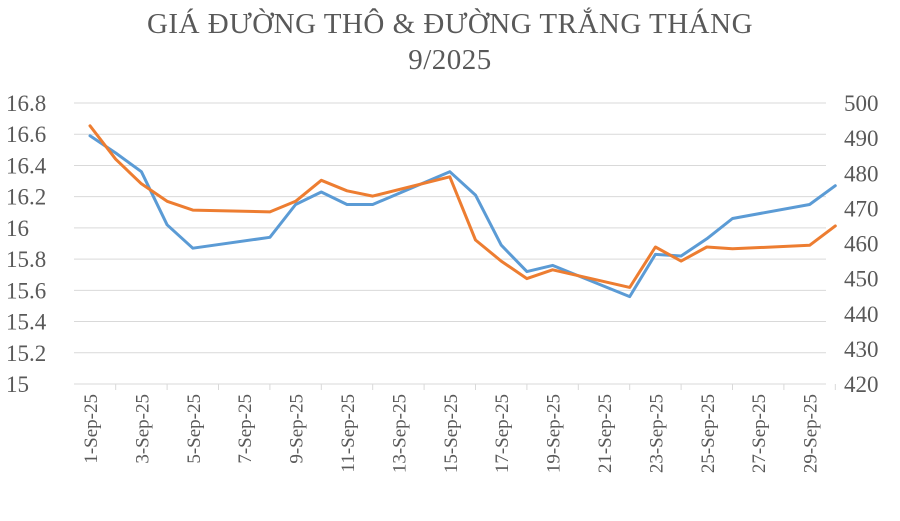 The width and height of the screenshot is (900, 521). What do you see at coordinates (297, 429) in the screenshot?
I see `x-tick-label: 9-Sep-25` at bounding box center [297, 429].